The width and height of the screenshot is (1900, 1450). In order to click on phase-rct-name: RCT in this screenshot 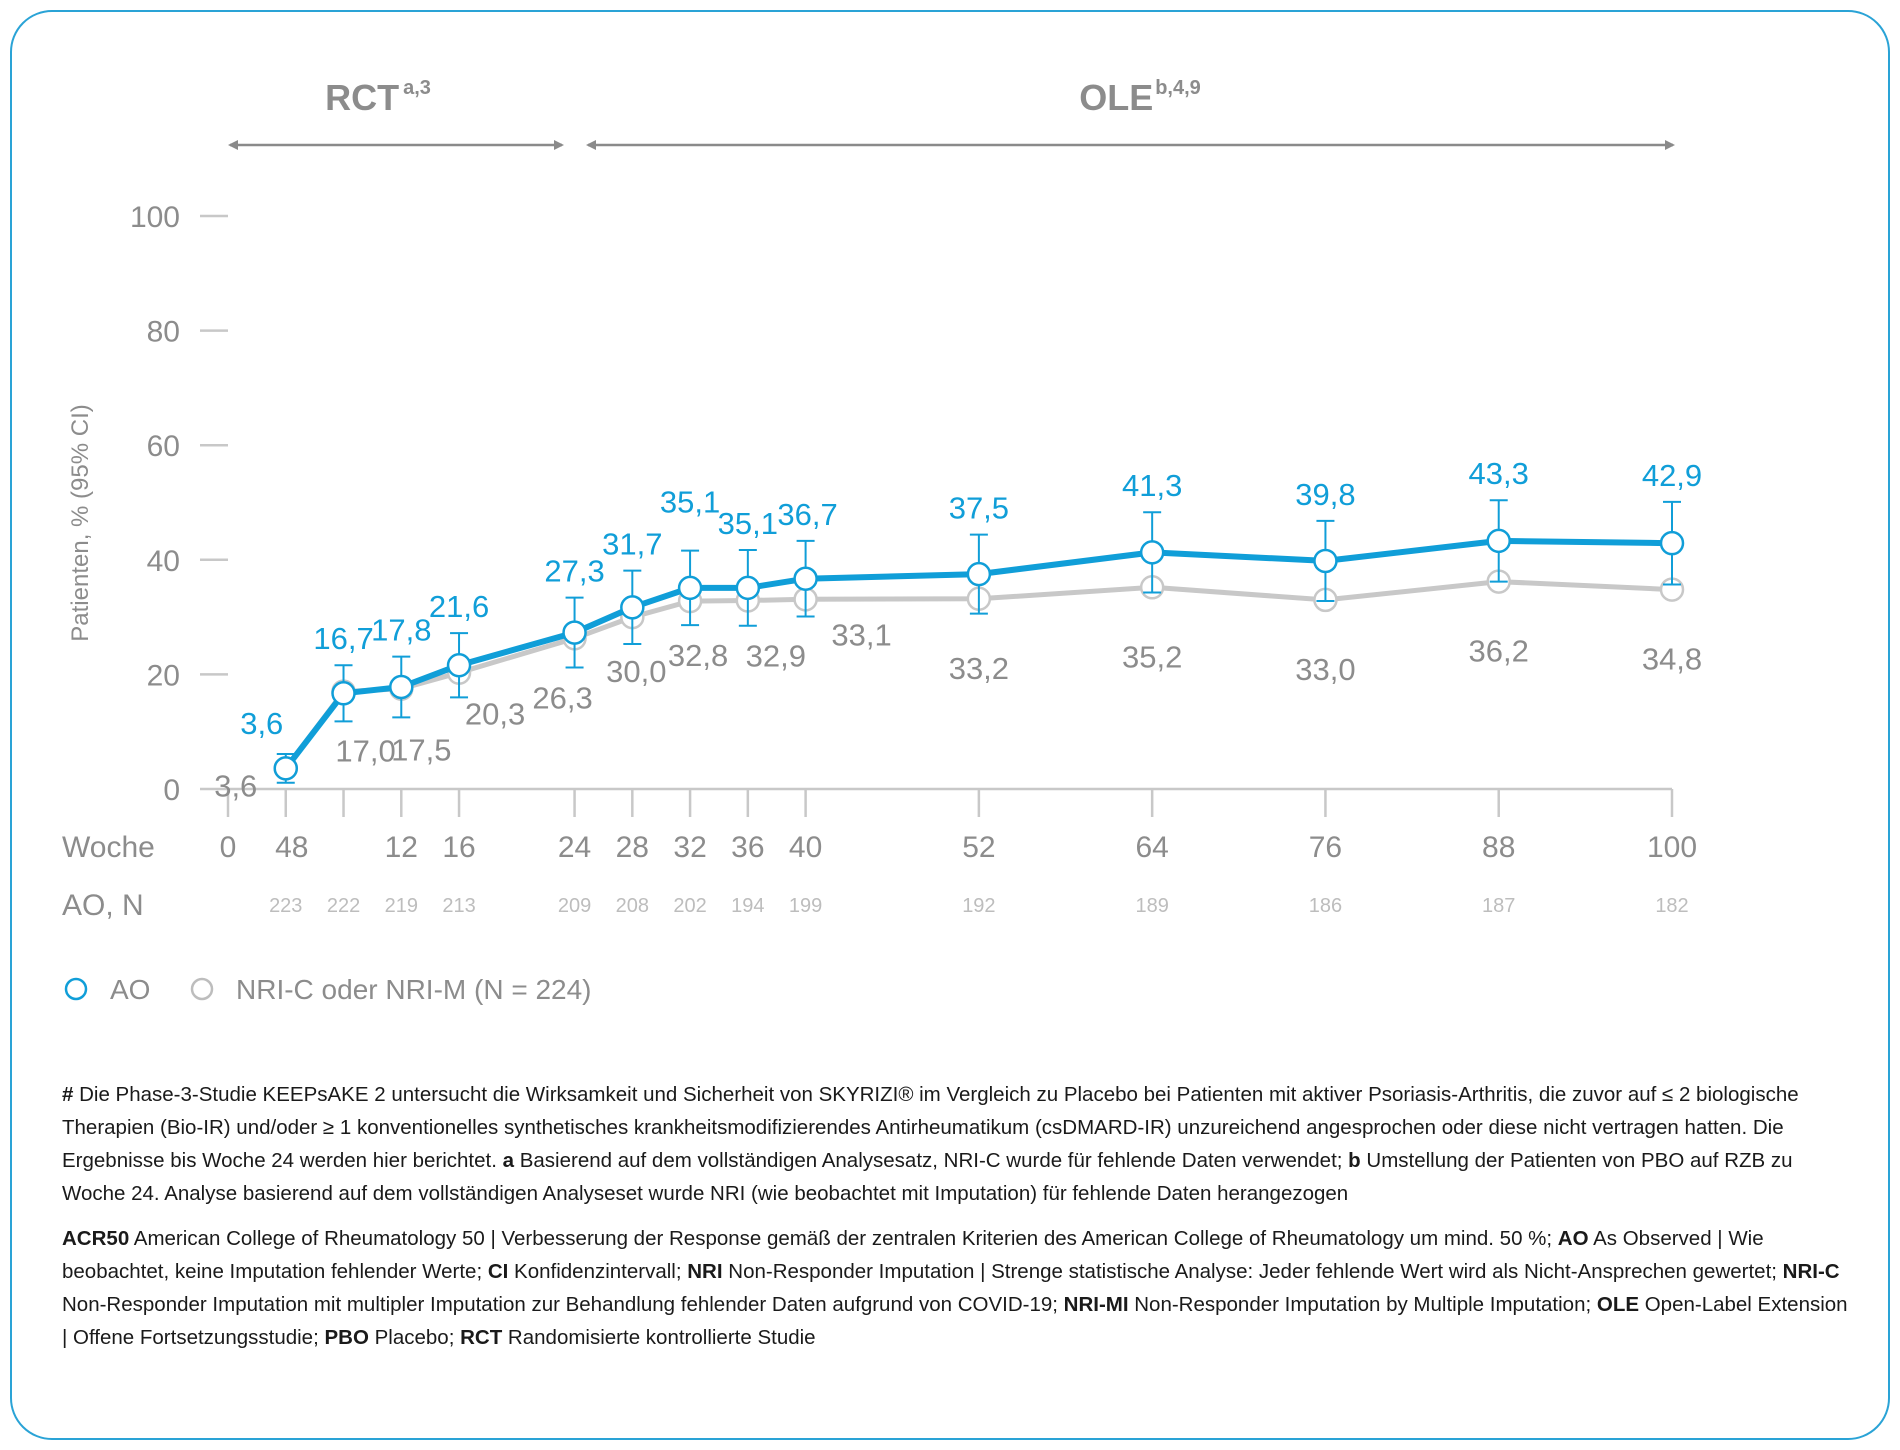, I will do `click(362, 97)`.